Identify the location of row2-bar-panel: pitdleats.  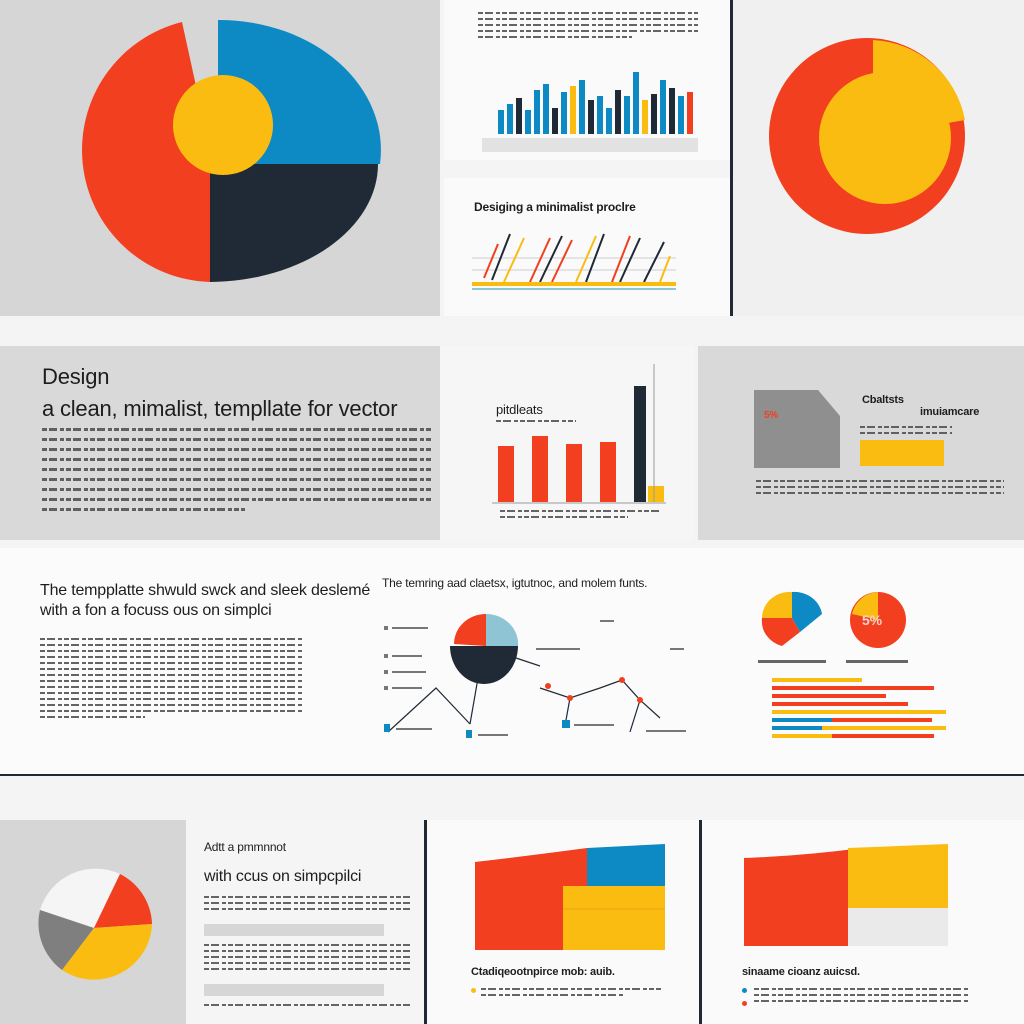
(567, 443).